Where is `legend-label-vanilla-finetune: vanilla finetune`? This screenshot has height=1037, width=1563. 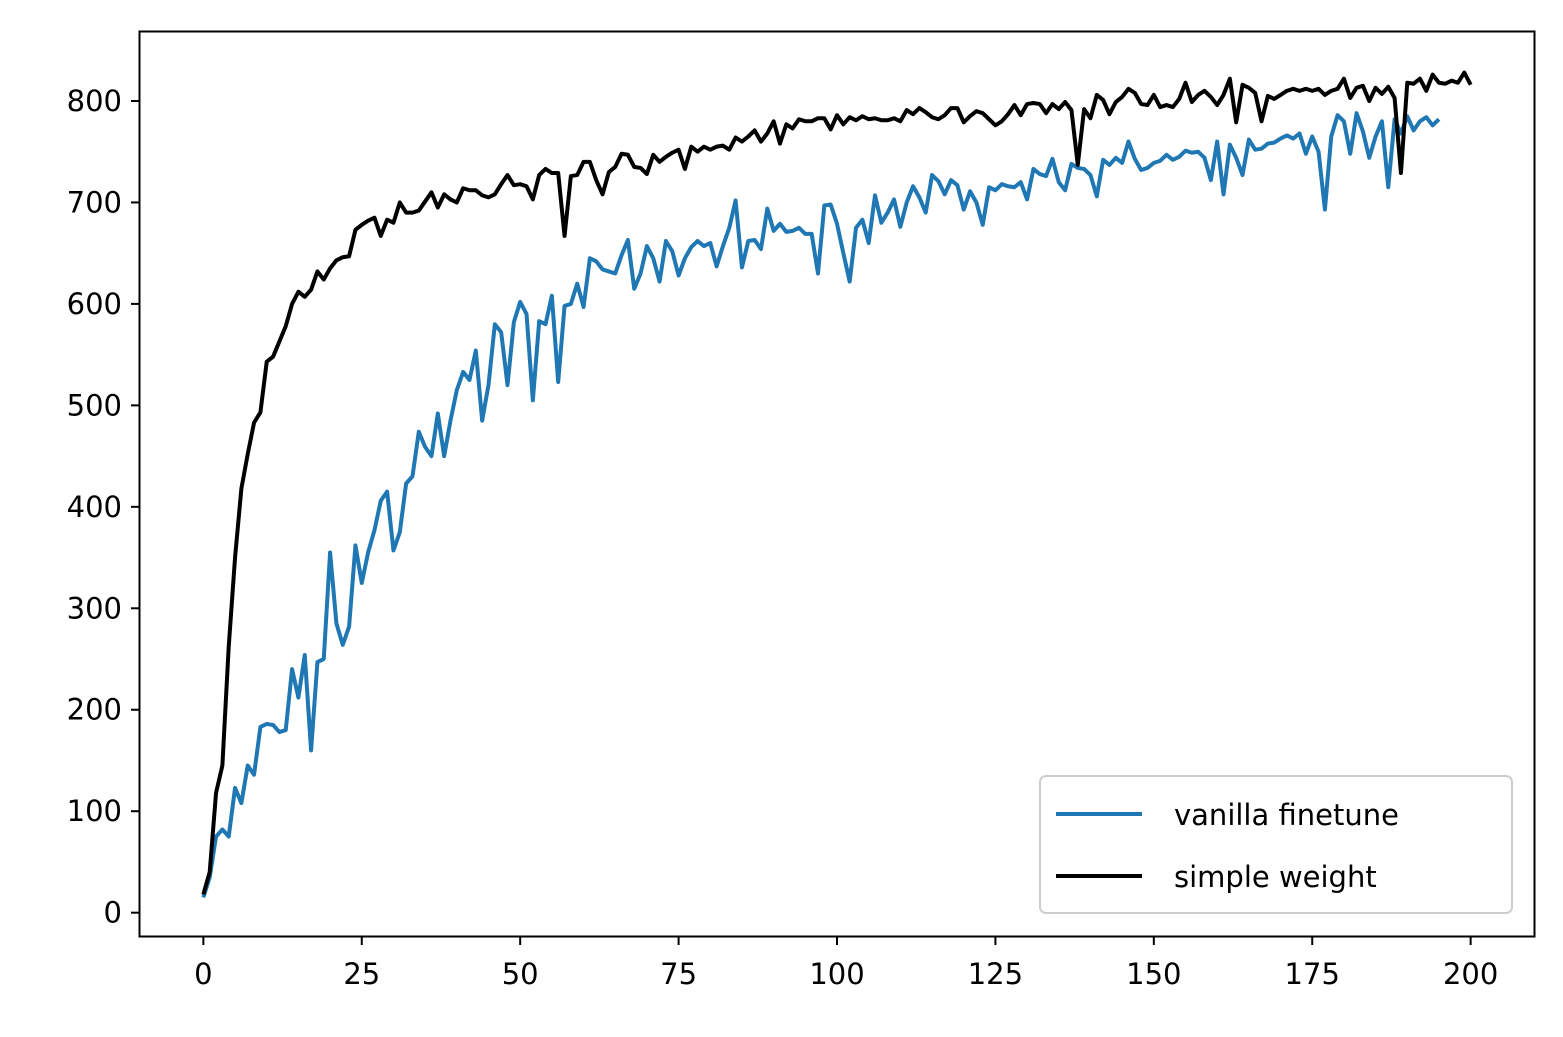 legend-label-vanilla-finetune: vanilla finetune is located at coordinates (1286, 815).